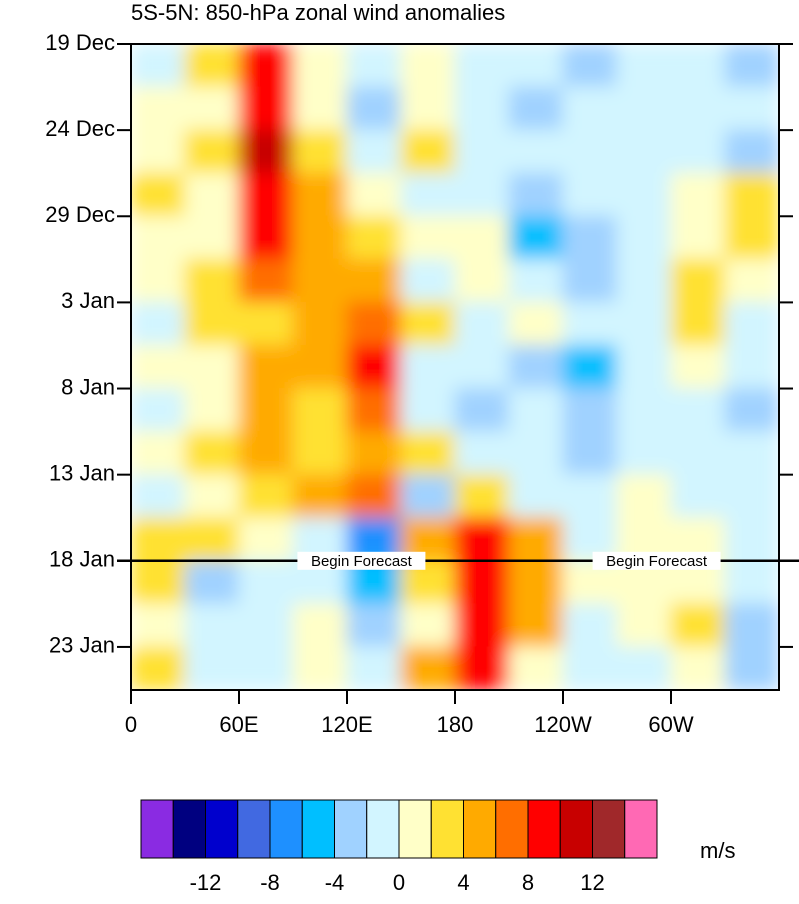 The height and width of the screenshot is (904, 799). Describe the element at coordinates (563, 724) in the screenshot. I see `x-tick-label: 120W` at that location.